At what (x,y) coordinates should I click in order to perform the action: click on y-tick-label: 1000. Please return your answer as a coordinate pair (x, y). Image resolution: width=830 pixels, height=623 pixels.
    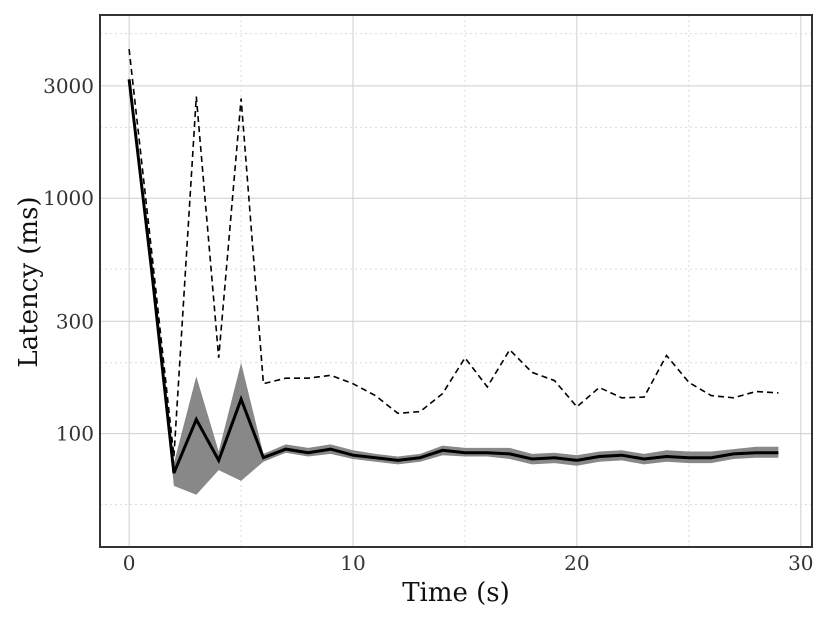
    Looking at the image, I should click on (68, 198).